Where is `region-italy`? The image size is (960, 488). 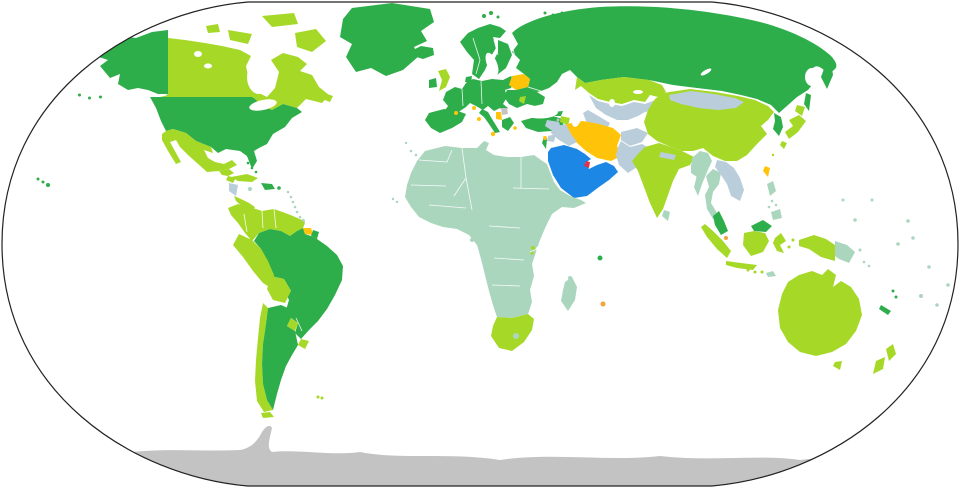
region-italy is located at coordinates (489, 121).